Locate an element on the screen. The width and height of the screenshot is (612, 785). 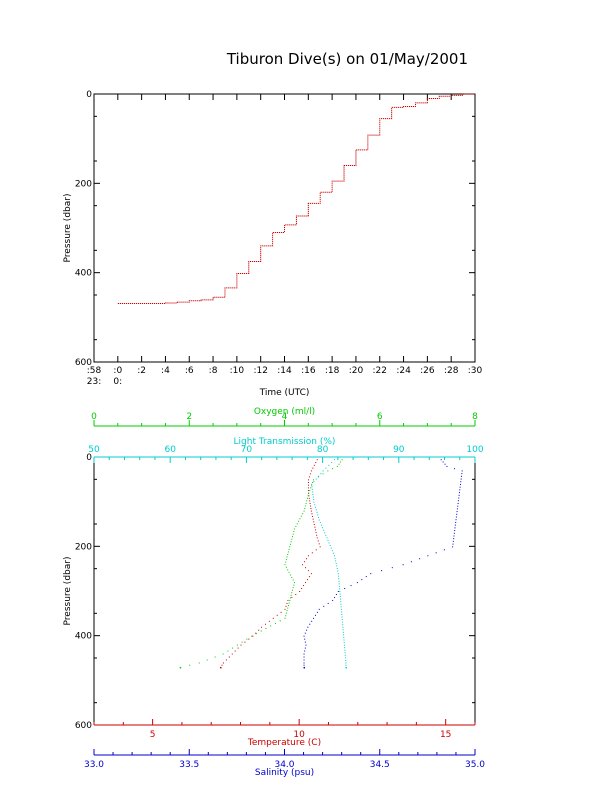
y-tick-label-bottom: 400 is located at coordinates (83, 637).